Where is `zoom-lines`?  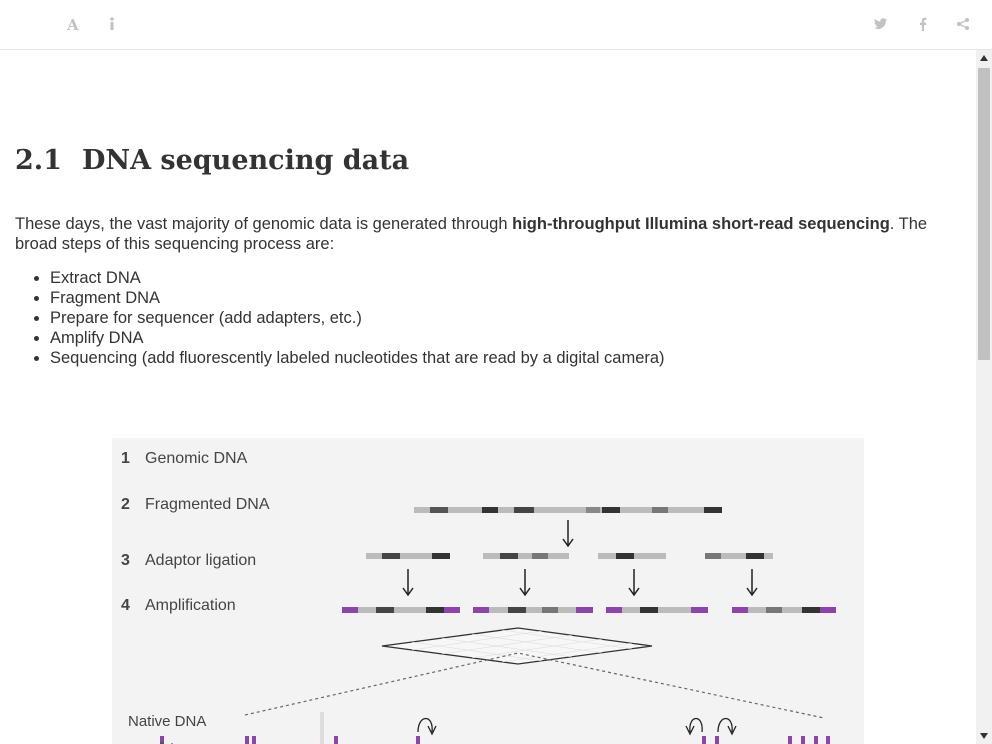
zoom-lines is located at coordinates (534, 685).